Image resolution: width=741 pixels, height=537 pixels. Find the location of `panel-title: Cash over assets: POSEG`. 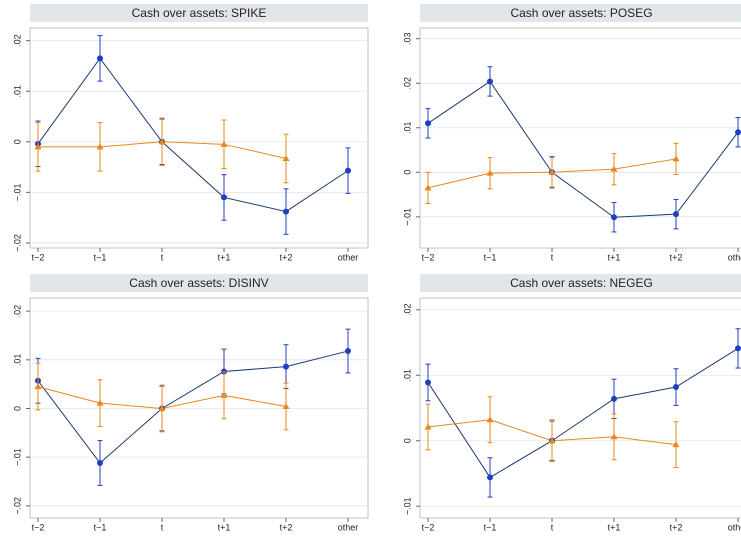

panel-title: Cash over assets: POSEG is located at coordinates (581, 13).